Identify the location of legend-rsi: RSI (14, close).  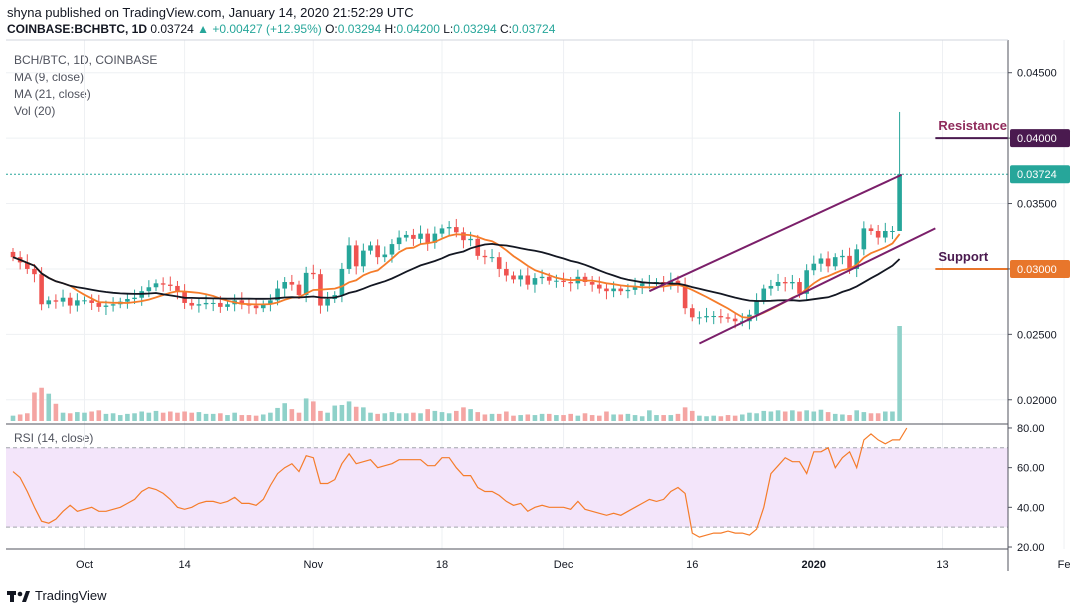
(54, 438).